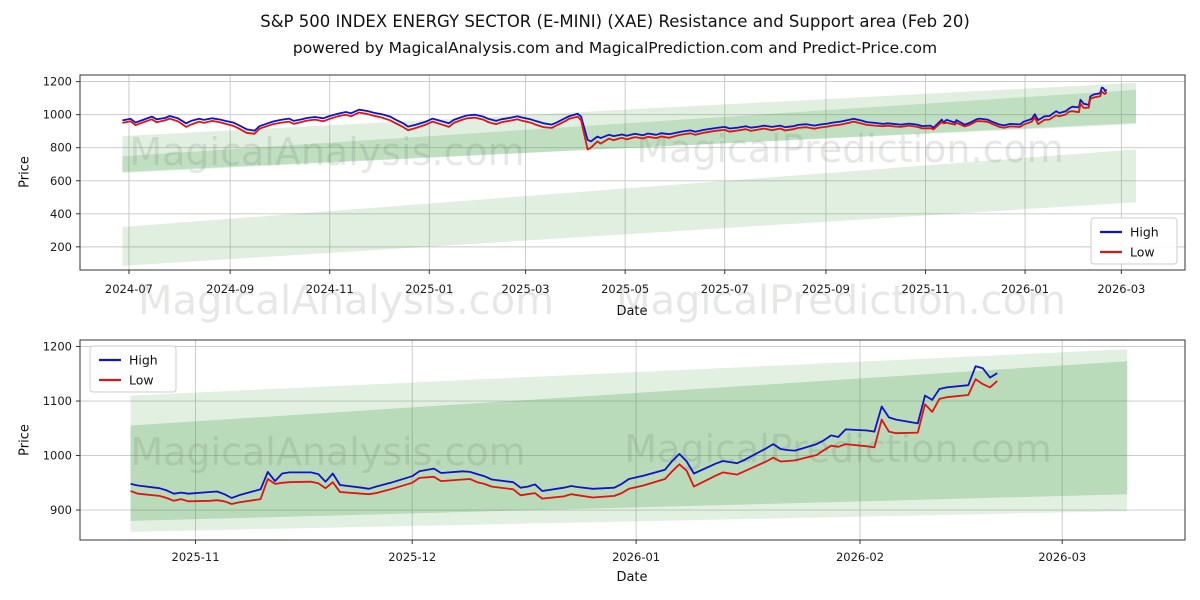  What do you see at coordinates (429, 289) in the screenshot?
I see `x-tick-label: 2025-01` at bounding box center [429, 289].